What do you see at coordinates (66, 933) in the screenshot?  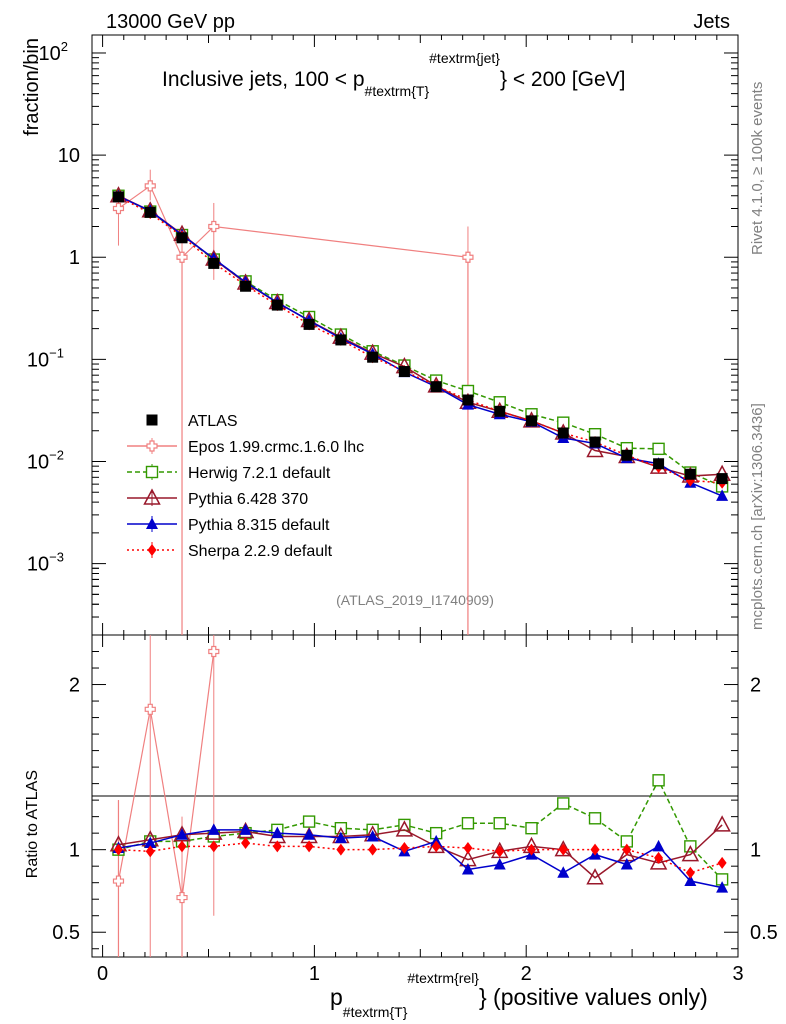 I see `ratio-tick-label: 0.5` at bounding box center [66, 933].